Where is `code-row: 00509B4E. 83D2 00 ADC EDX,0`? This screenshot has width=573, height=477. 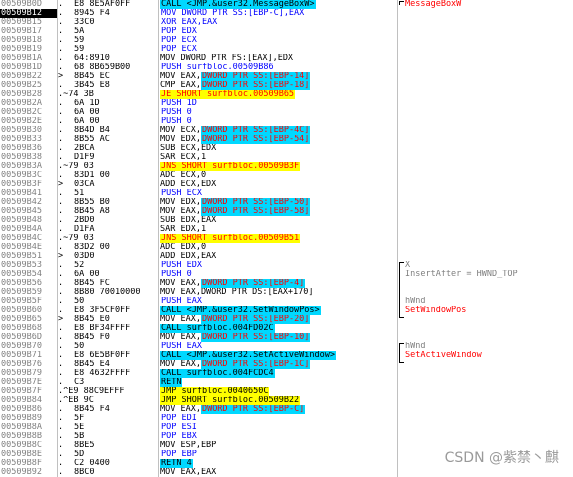
code-row: 00509B4E. 83D2 00 ADC EDX,0 is located at coordinates (286, 247).